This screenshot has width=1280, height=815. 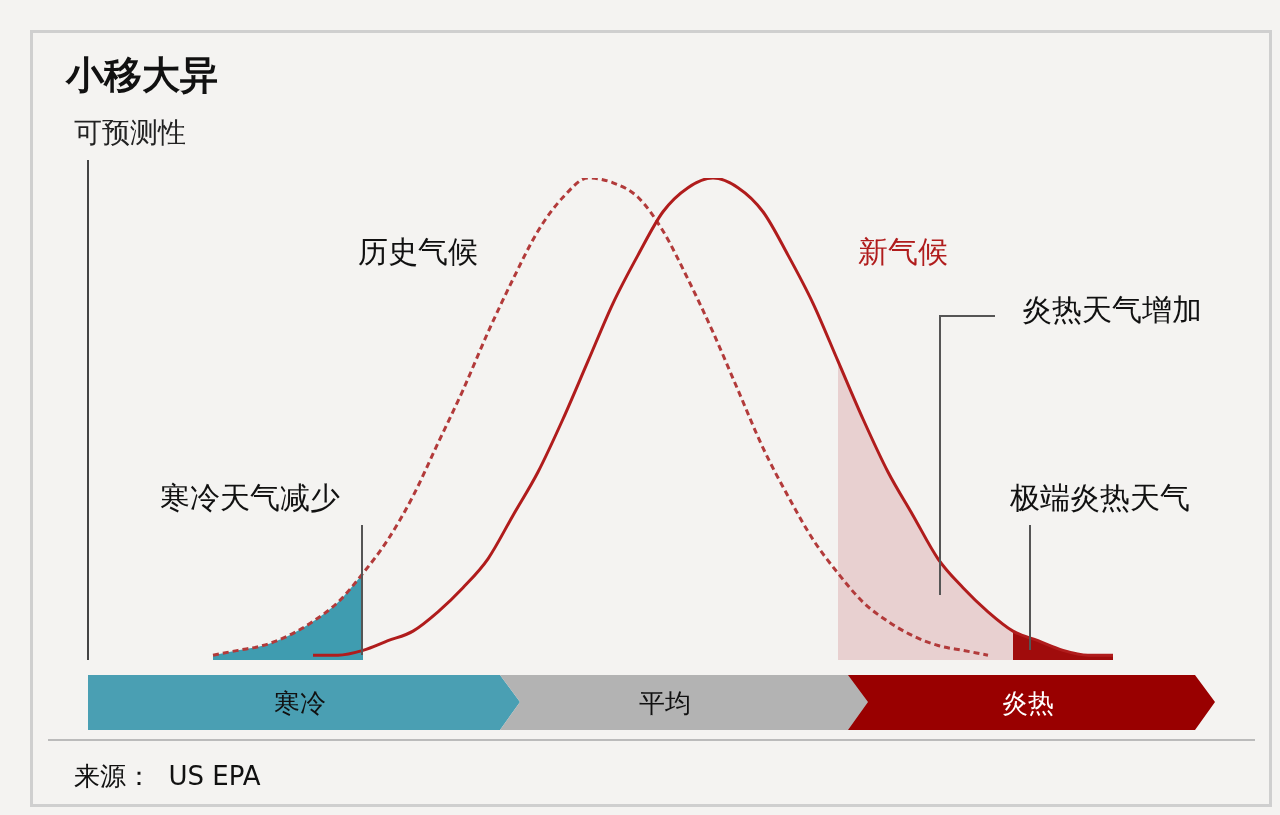 I want to click on text: 极端炎热天气, so click(x=1099, y=497).